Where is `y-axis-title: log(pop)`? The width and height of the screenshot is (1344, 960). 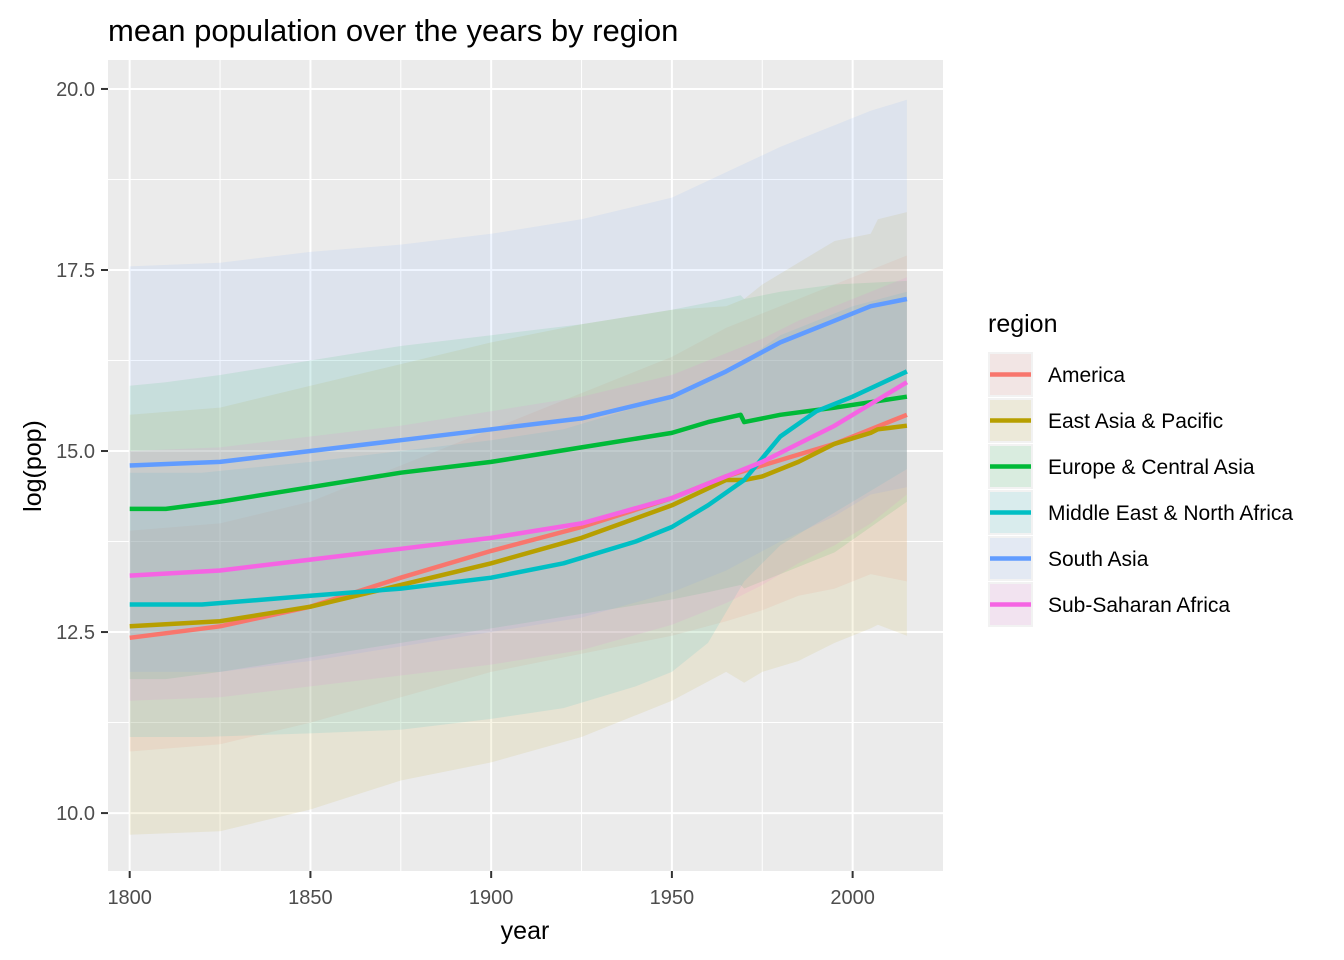
y-axis-title: log(pop) is located at coordinates (33, 466).